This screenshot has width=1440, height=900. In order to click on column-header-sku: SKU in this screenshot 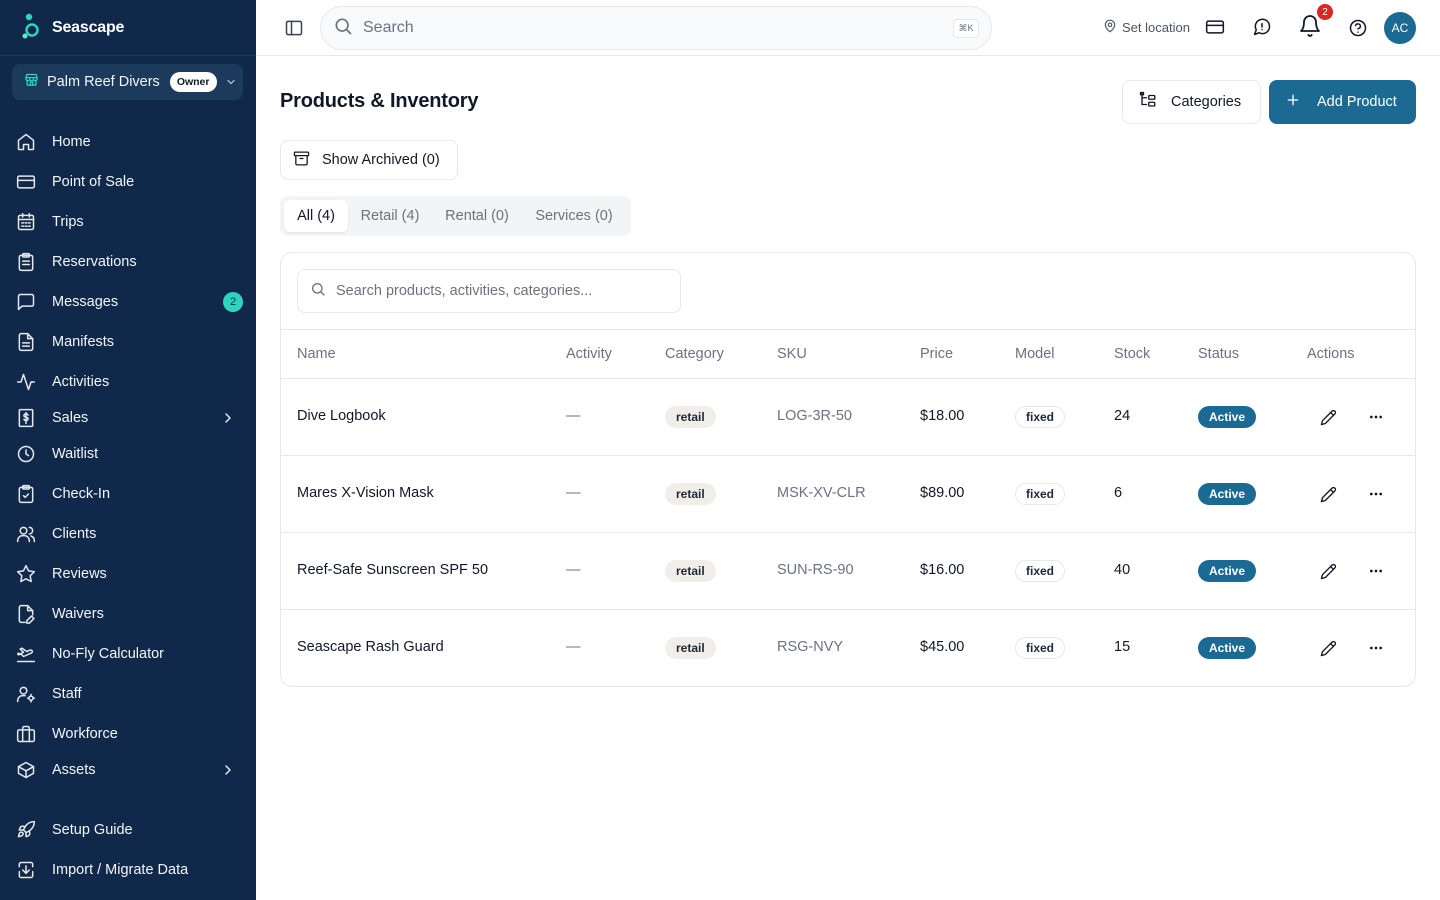, I will do `click(792, 354)`.